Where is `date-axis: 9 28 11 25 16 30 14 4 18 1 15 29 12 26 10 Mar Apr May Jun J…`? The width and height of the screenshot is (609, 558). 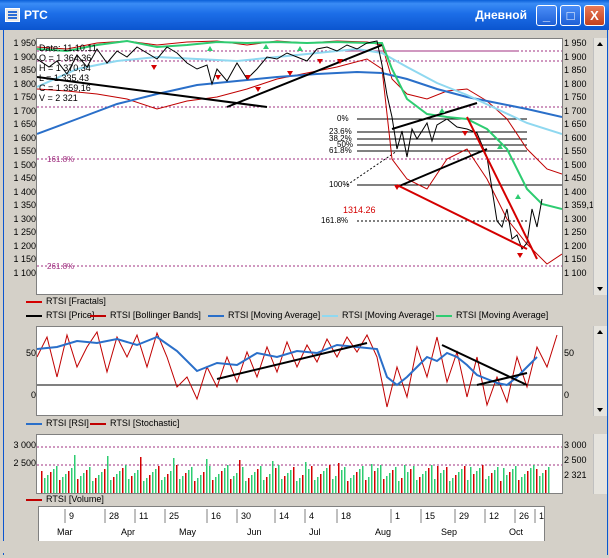 date-axis: 9 28 11 25 16 30 14 4 18 1 15 29 12 26 10 Mar Apr May Jun J… is located at coordinates (293, 524).